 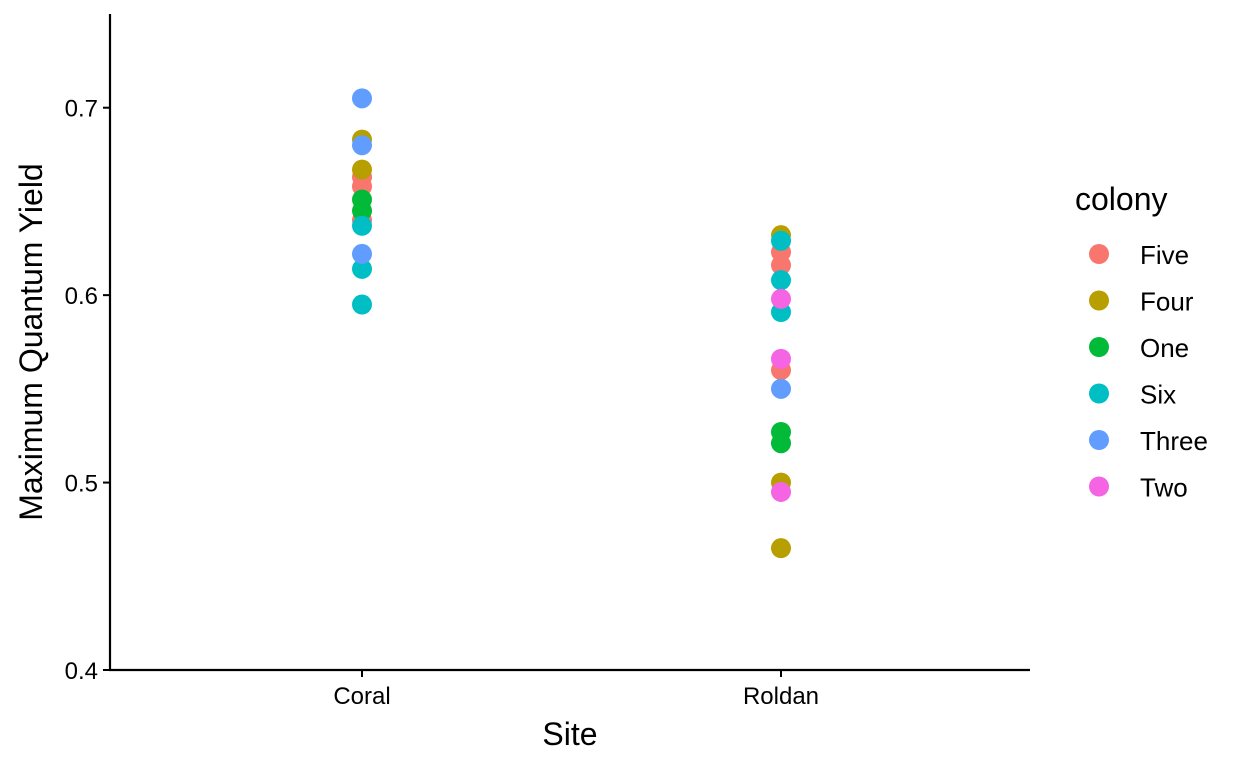 What do you see at coordinates (81, 296) in the screenshot?
I see `y-tick-label: 0.6` at bounding box center [81, 296].